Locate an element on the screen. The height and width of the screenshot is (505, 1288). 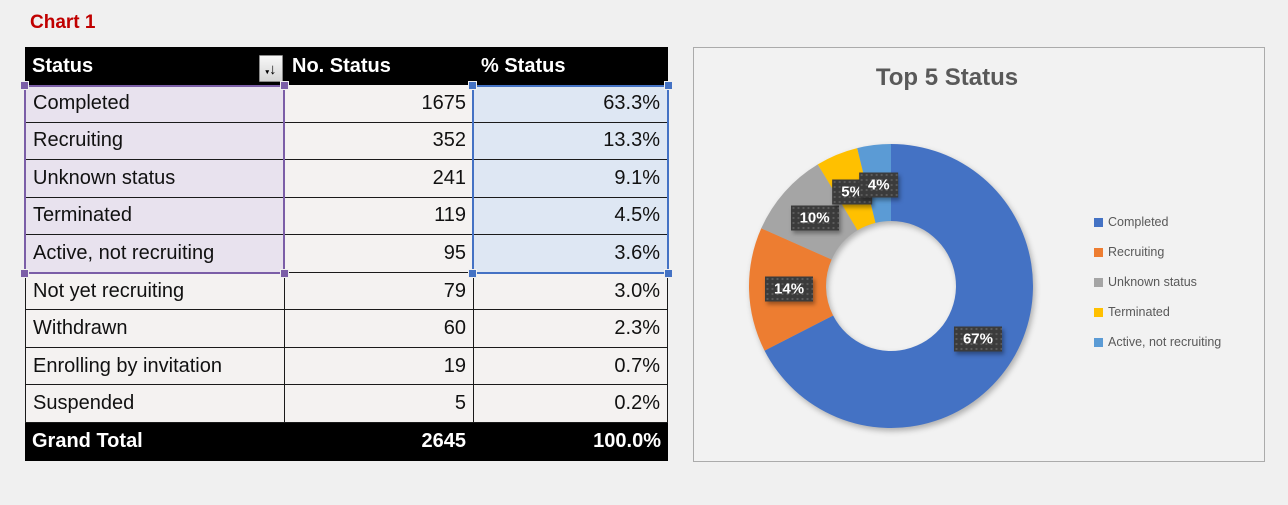
table-row: Unknown status 241 9.1% is located at coordinates (346, 179).